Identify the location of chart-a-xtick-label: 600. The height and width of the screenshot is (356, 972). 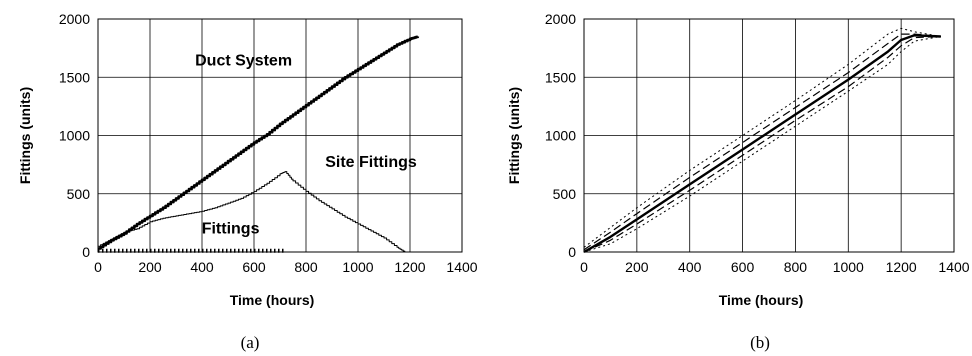
(254, 267).